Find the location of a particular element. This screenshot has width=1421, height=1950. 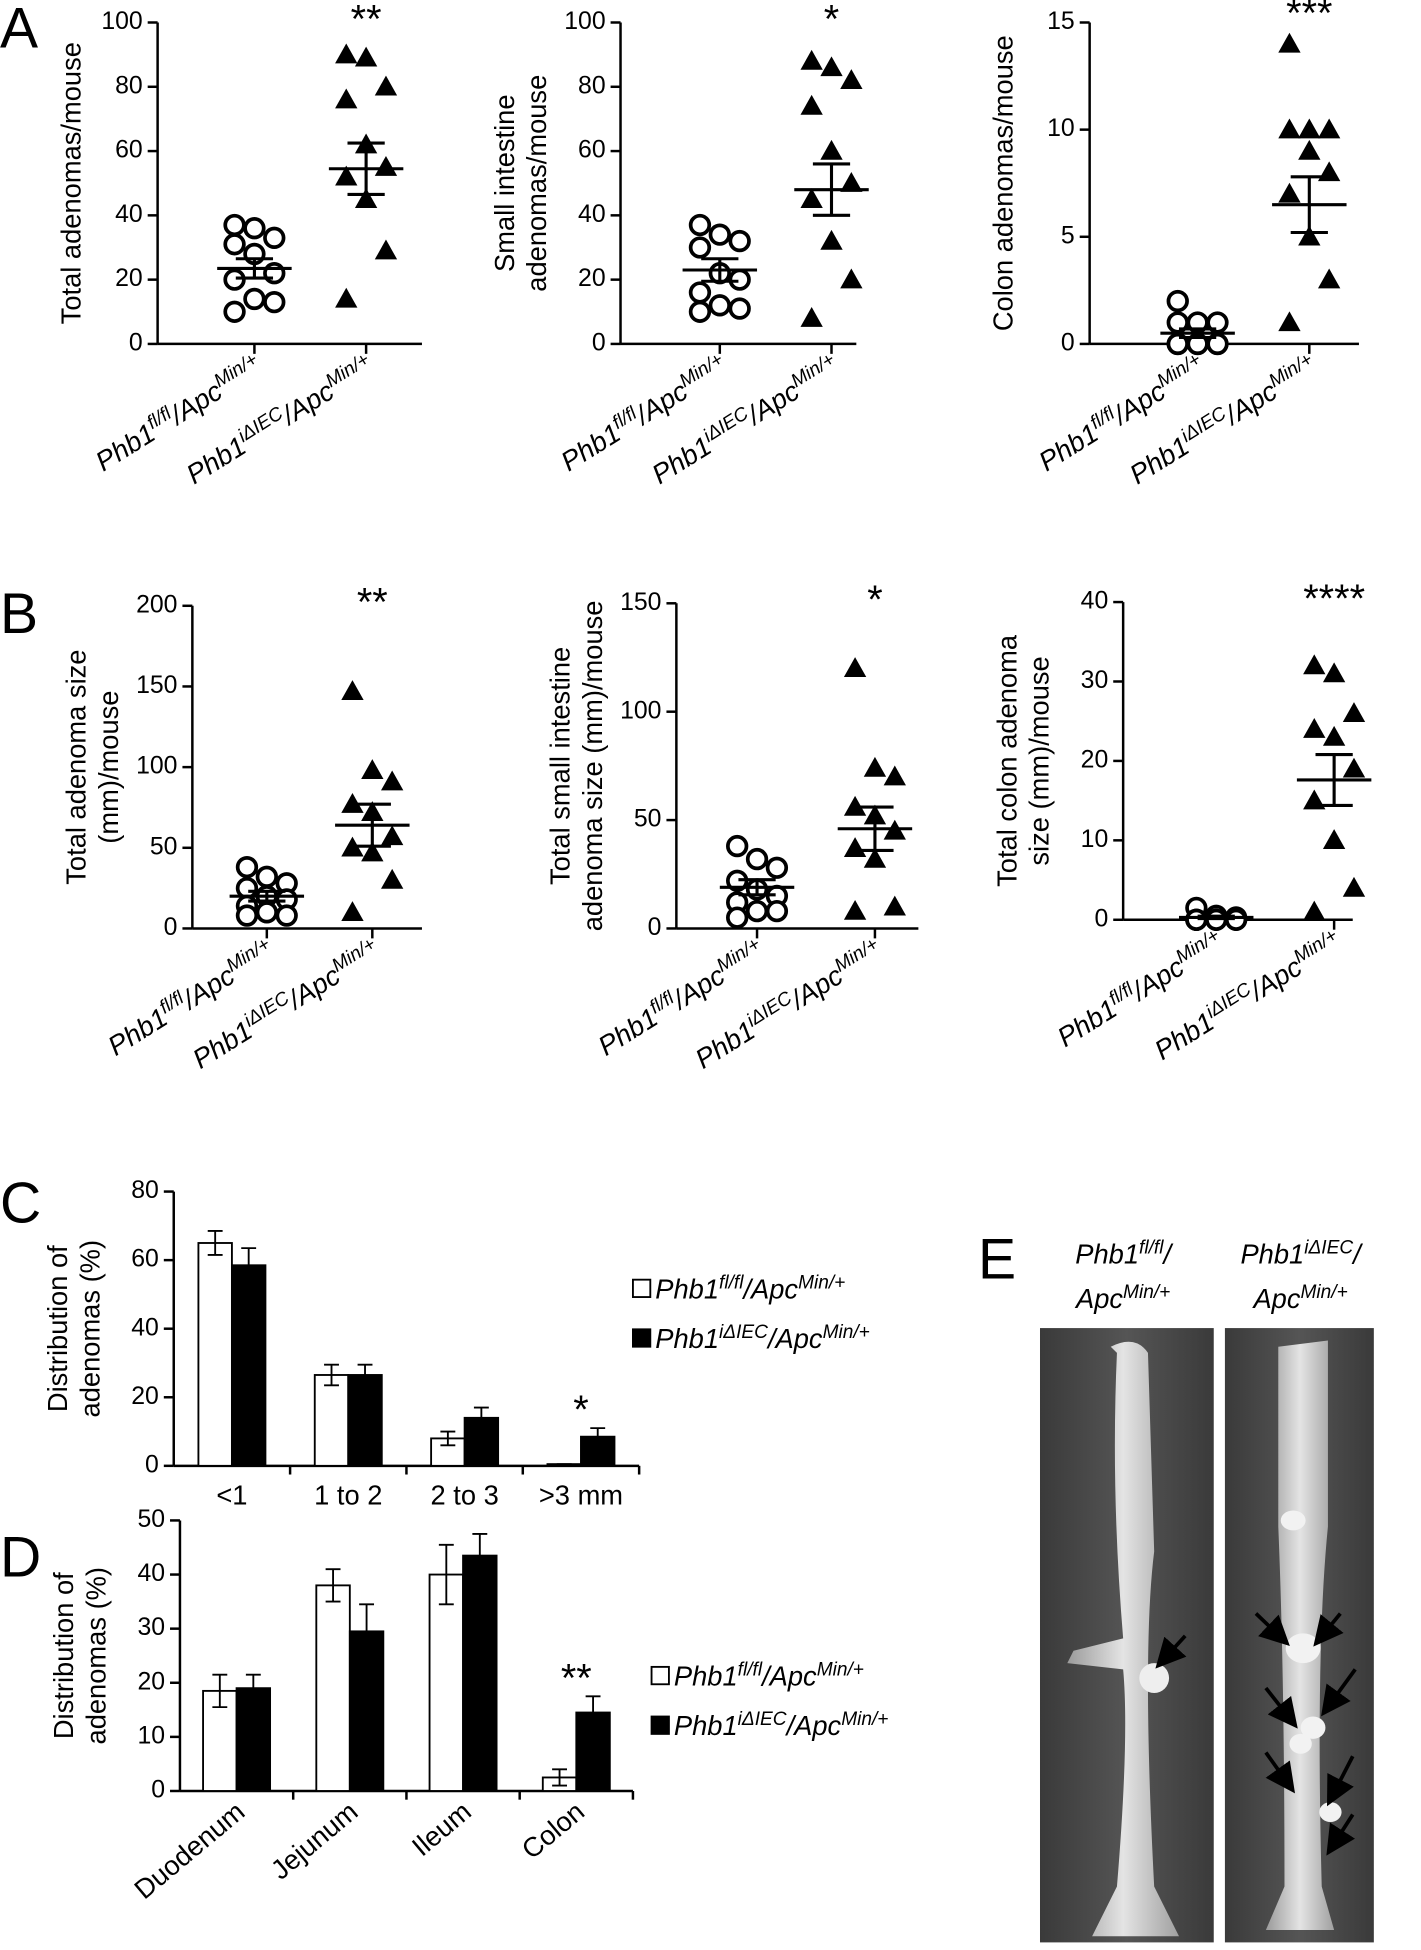

y-axis-label: adenoma size (mm)/mouse is located at coordinates (592, 766).